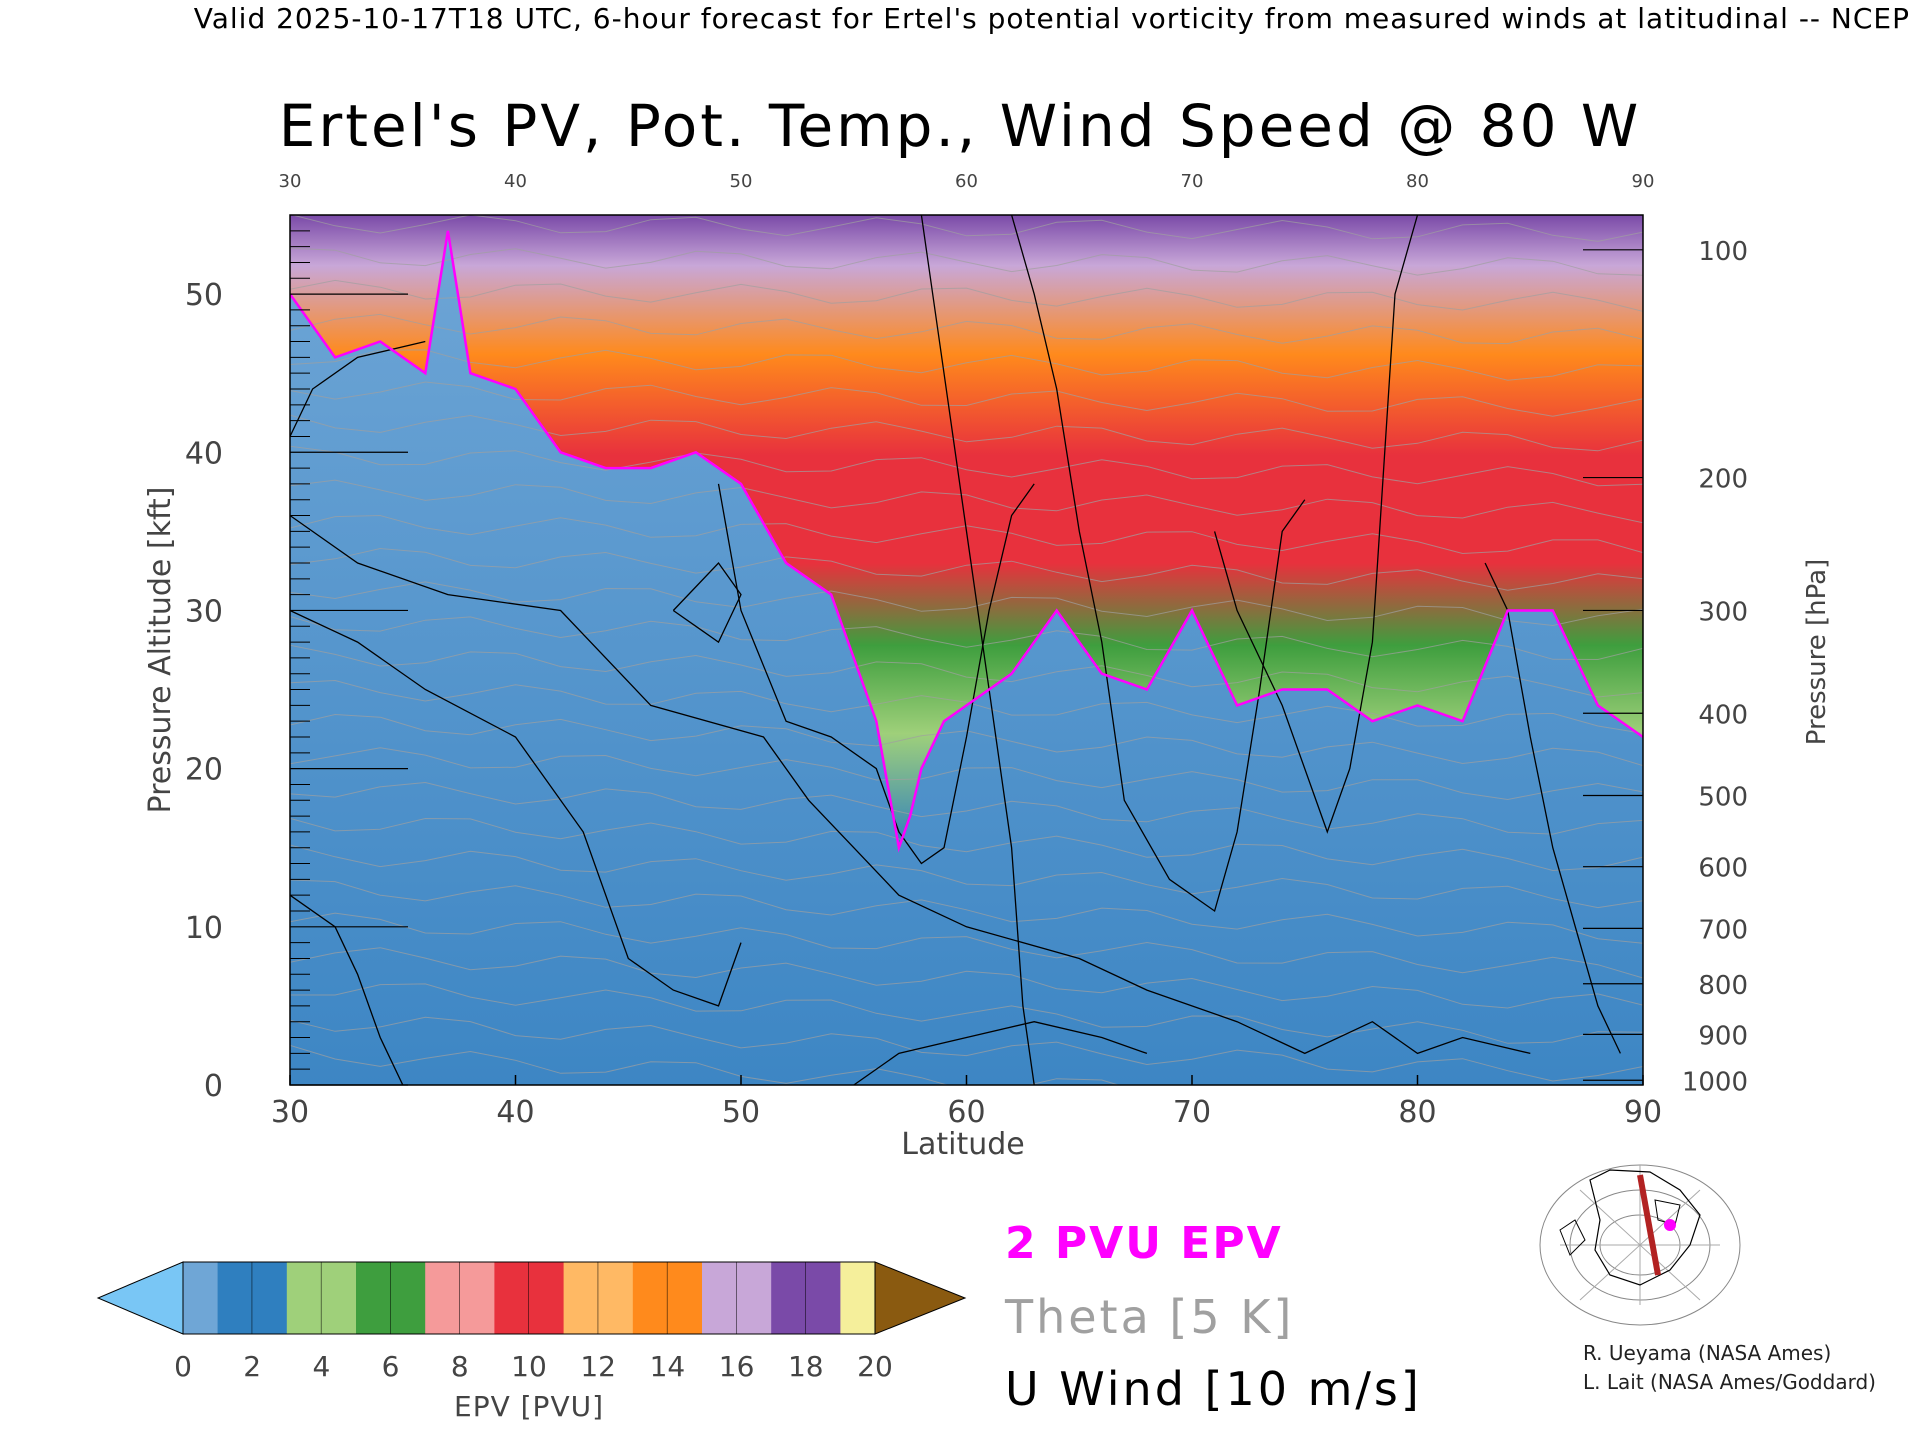 This screenshot has height=1440, width=1920. What do you see at coordinates (598, 1366) in the screenshot?
I see `colorbar-tick-label: 12` at bounding box center [598, 1366].